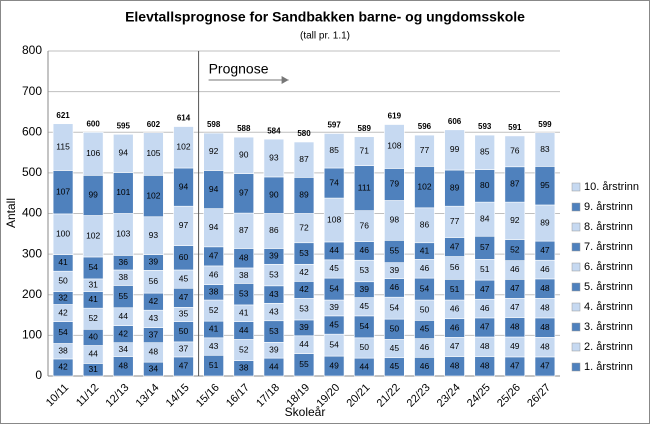  Describe the element at coordinates (608, 227) in the screenshot. I see `legend-label: 8. årstrinn` at that location.